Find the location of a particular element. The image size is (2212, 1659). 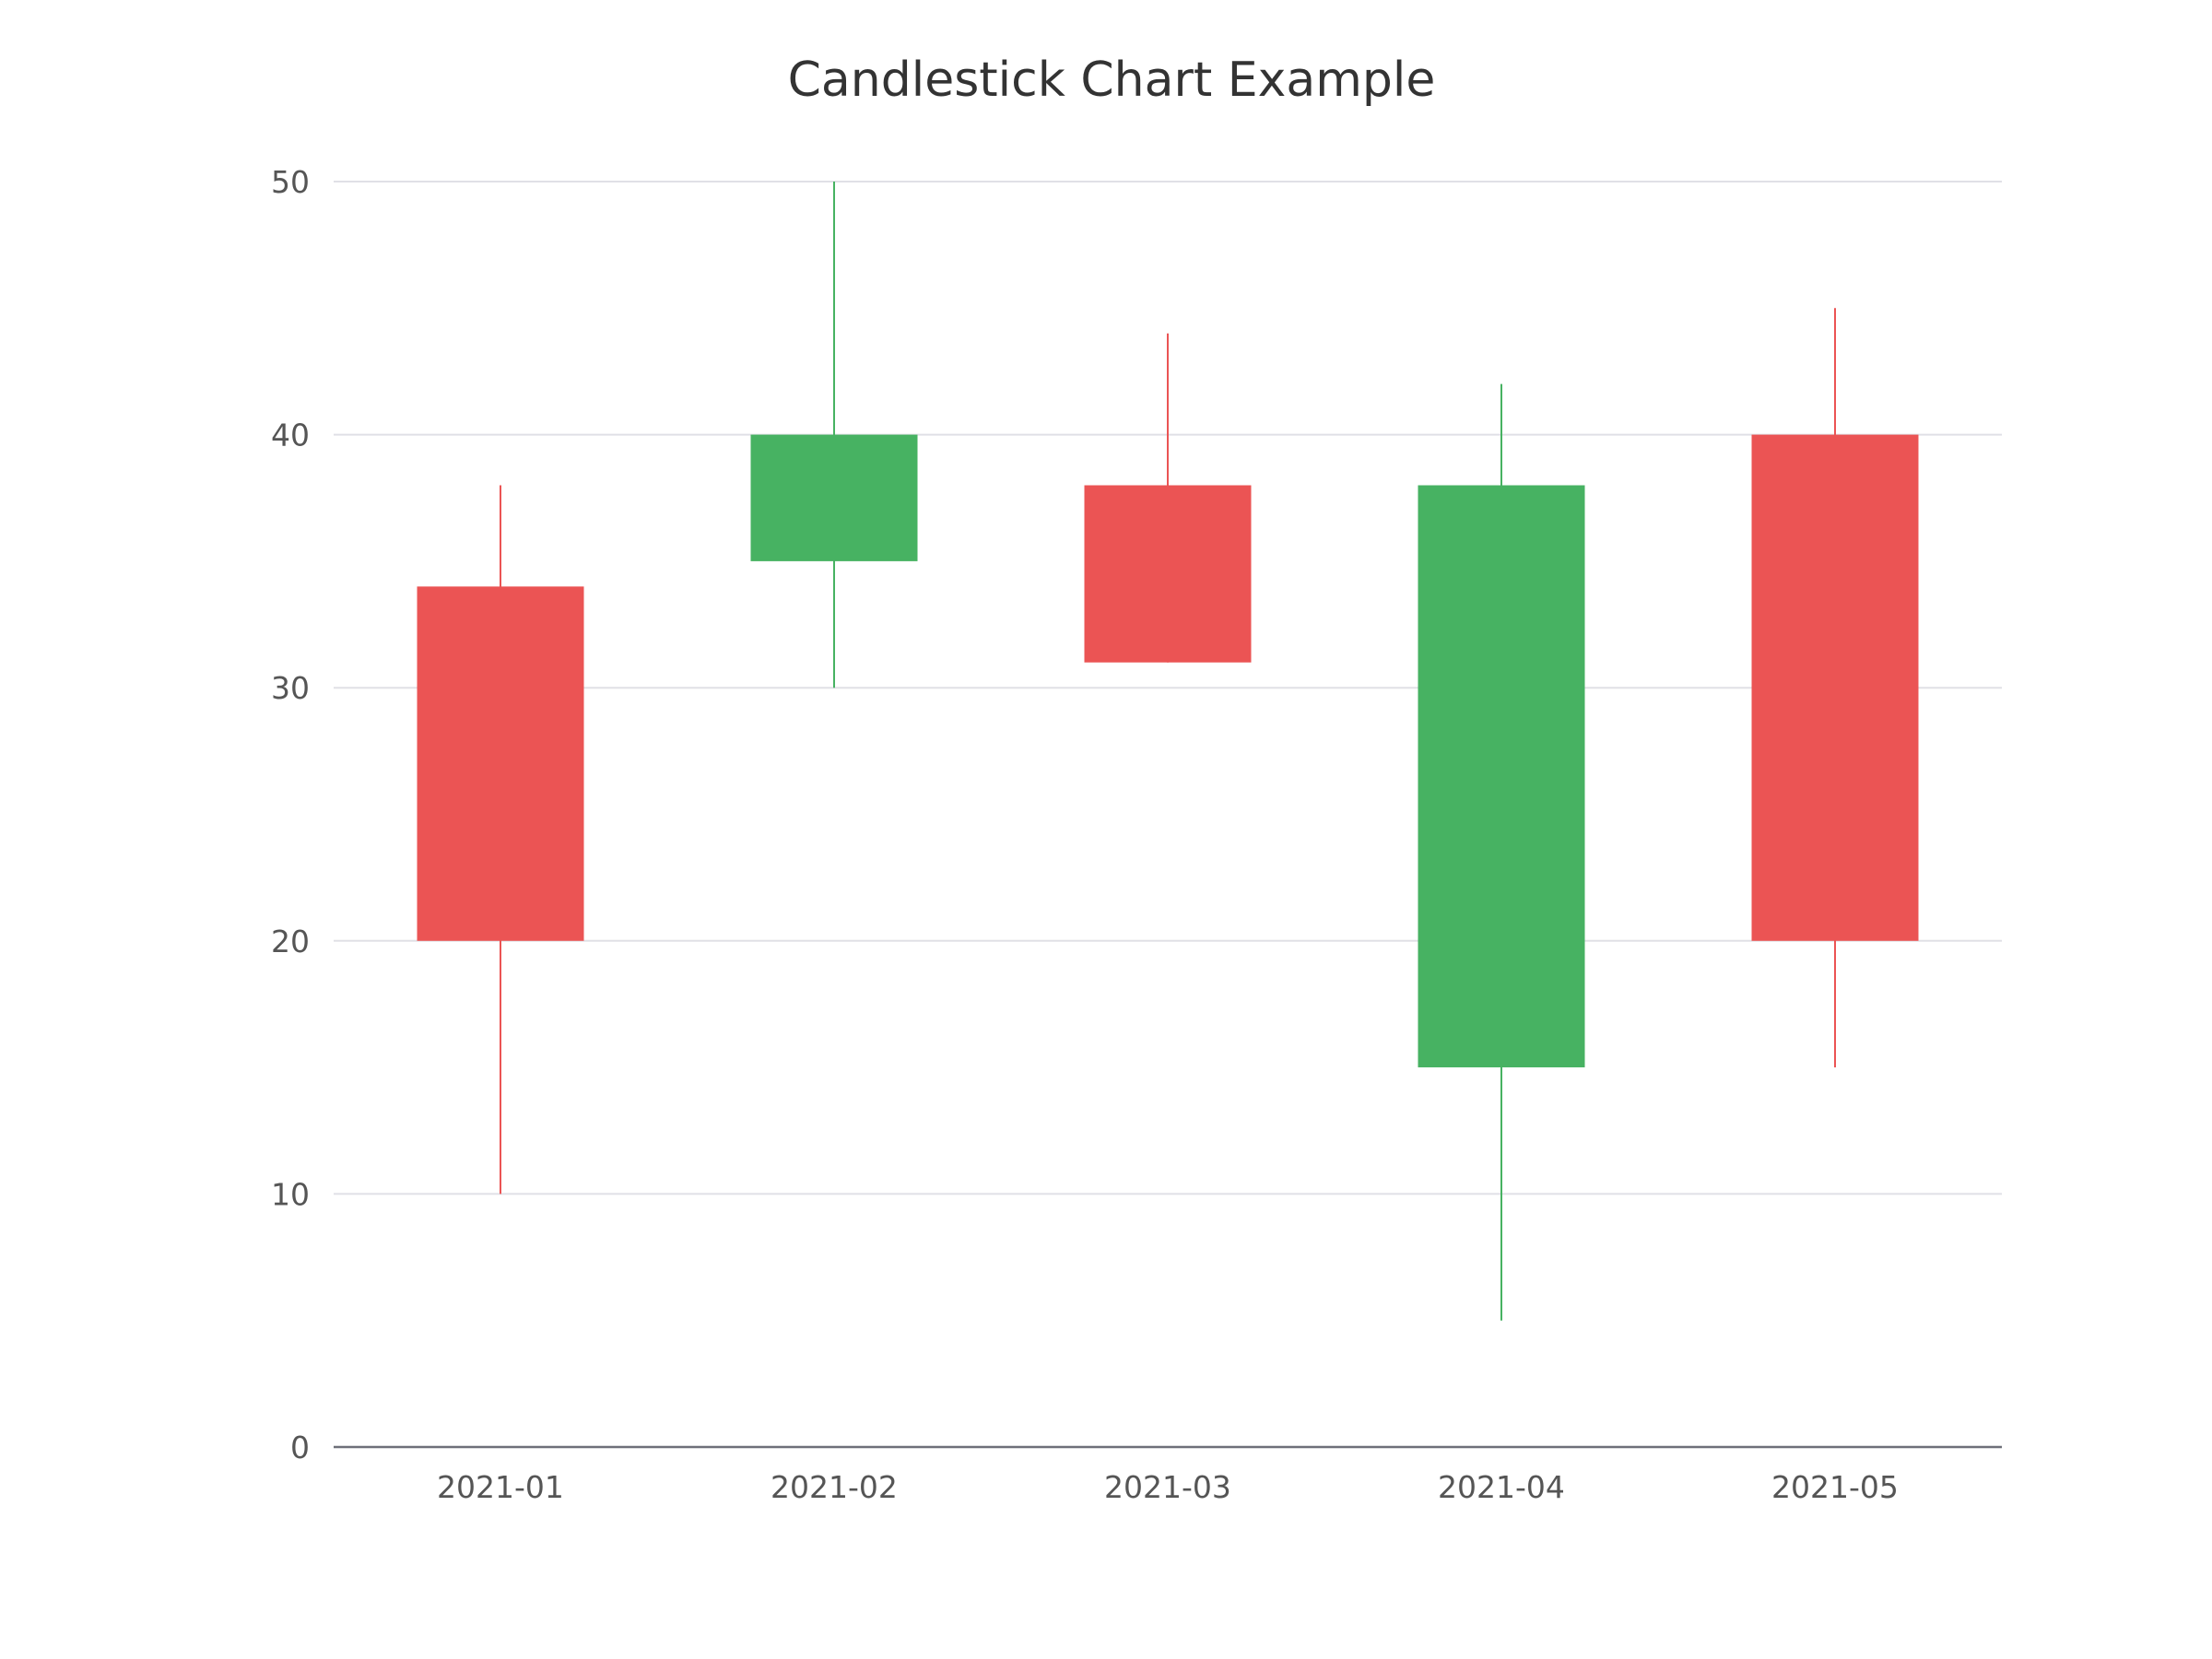

y-tick-label-20: 20 is located at coordinates (290, 941).